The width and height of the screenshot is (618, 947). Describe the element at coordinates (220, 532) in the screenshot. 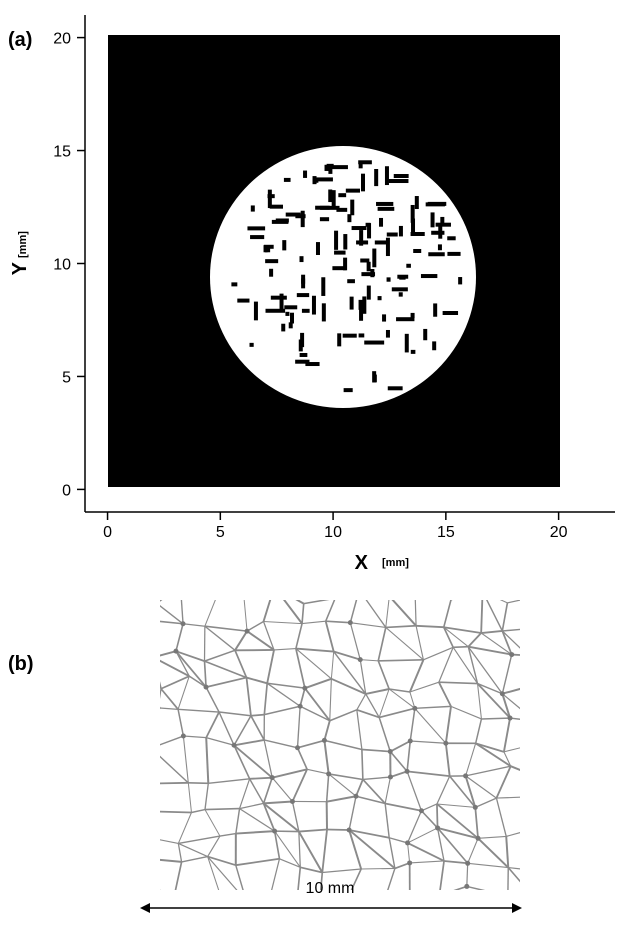

I see `x-tick-label: 5` at that location.